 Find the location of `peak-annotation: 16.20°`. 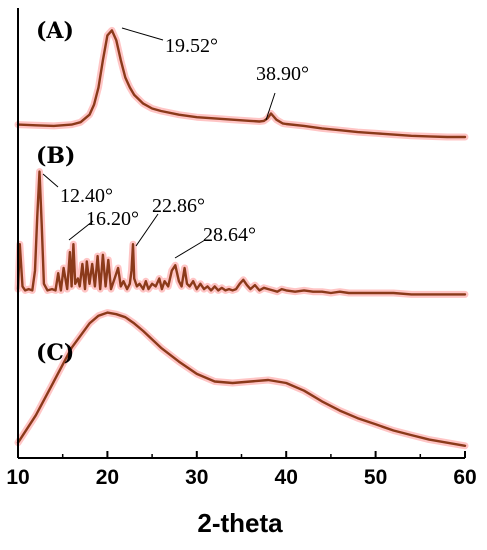

peak-annotation: 16.20° is located at coordinates (112, 219).